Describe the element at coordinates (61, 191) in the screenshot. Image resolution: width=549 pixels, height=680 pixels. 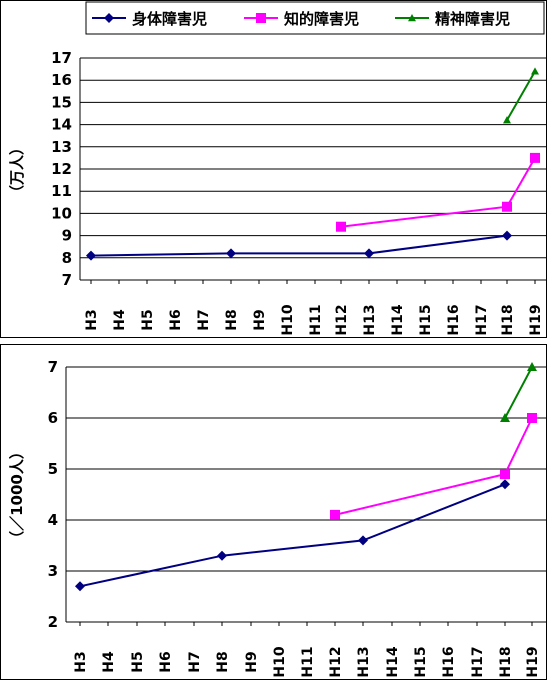
I see `y-tick-label: 11` at that location.